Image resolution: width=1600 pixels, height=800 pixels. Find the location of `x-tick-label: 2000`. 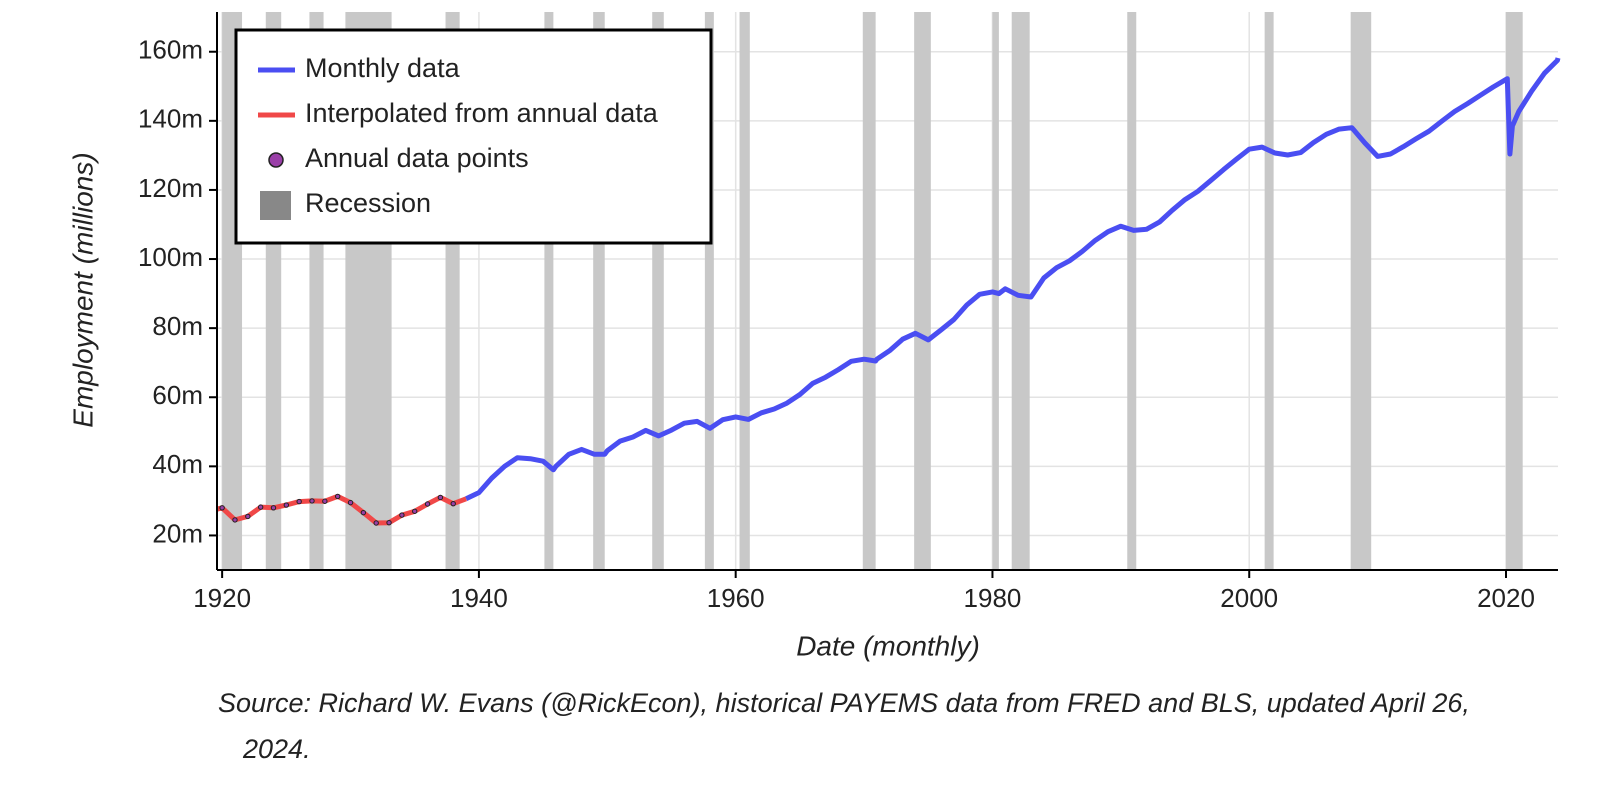

x-tick-label: 2000 is located at coordinates (1249, 598).